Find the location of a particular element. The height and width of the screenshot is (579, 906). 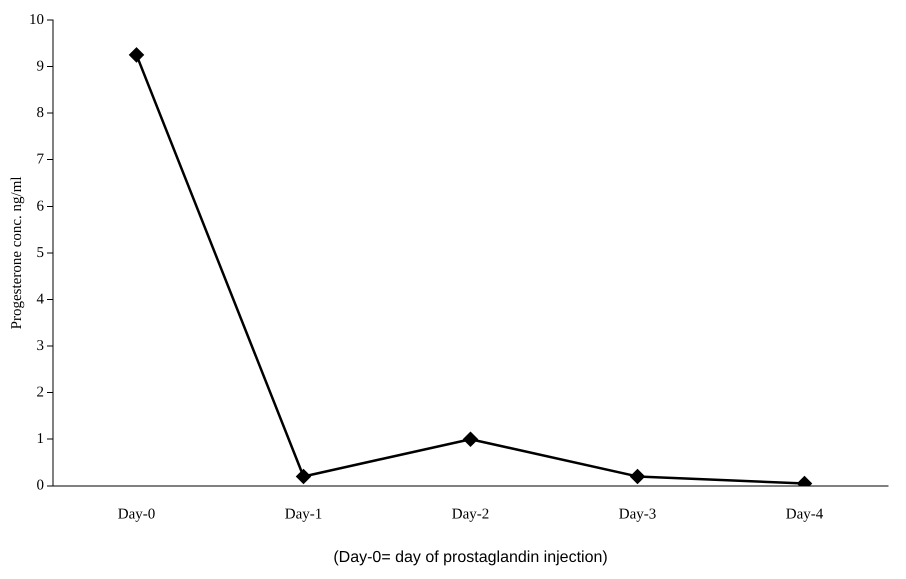

y-tick-label: 6 is located at coordinates (40, 206).